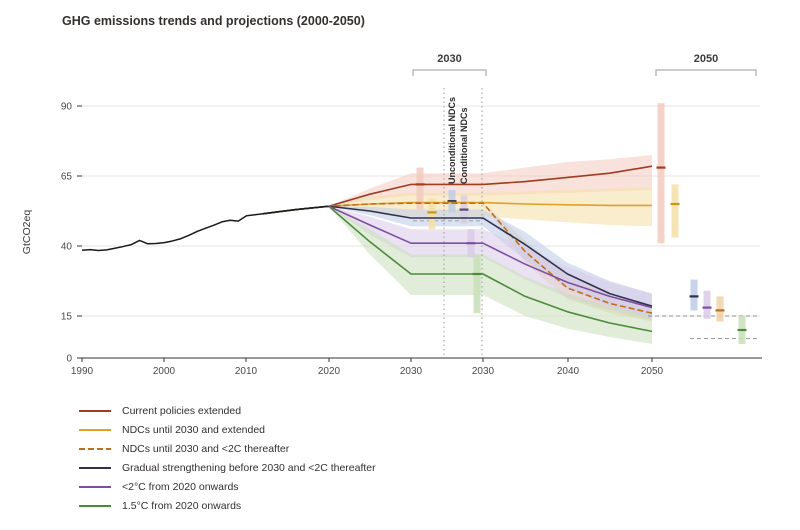 The height and width of the screenshot is (530, 800). Describe the element at coordinates (246, 371) in the screenshot. I see `x-tick-label: 2010` at that location.